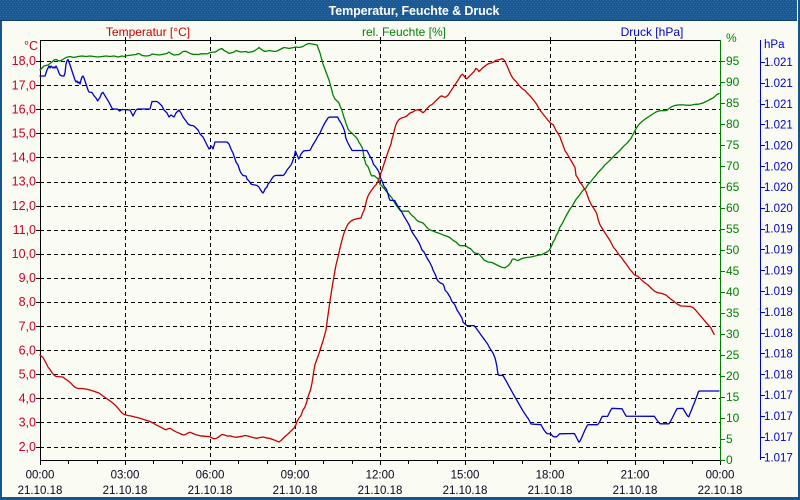 This screenshot has height=500, width=800. I want to click on svg-text: 21:00, so click(635, 476).